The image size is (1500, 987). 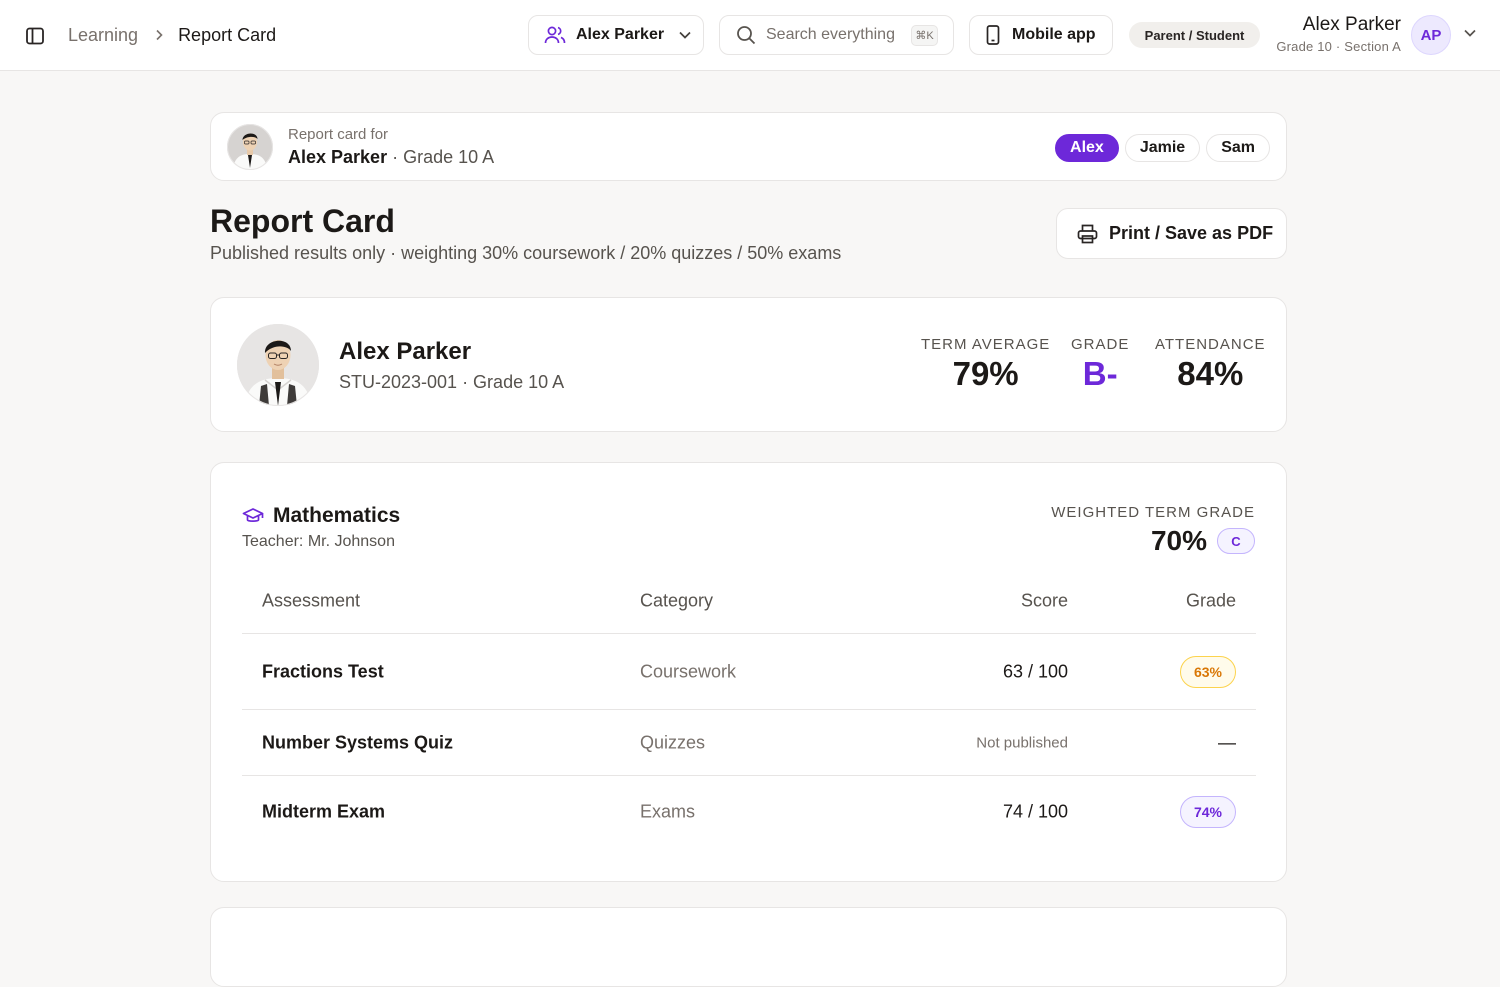 What do you see at coordinates (688, 671) in the screenshot?
I see `assessment-category: Coursework` at bounding box center [688, 671].